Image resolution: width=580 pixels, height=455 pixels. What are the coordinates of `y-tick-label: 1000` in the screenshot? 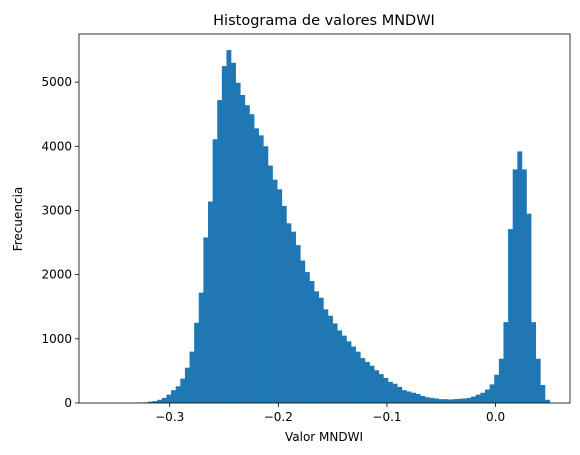 It's located at (56, 339).